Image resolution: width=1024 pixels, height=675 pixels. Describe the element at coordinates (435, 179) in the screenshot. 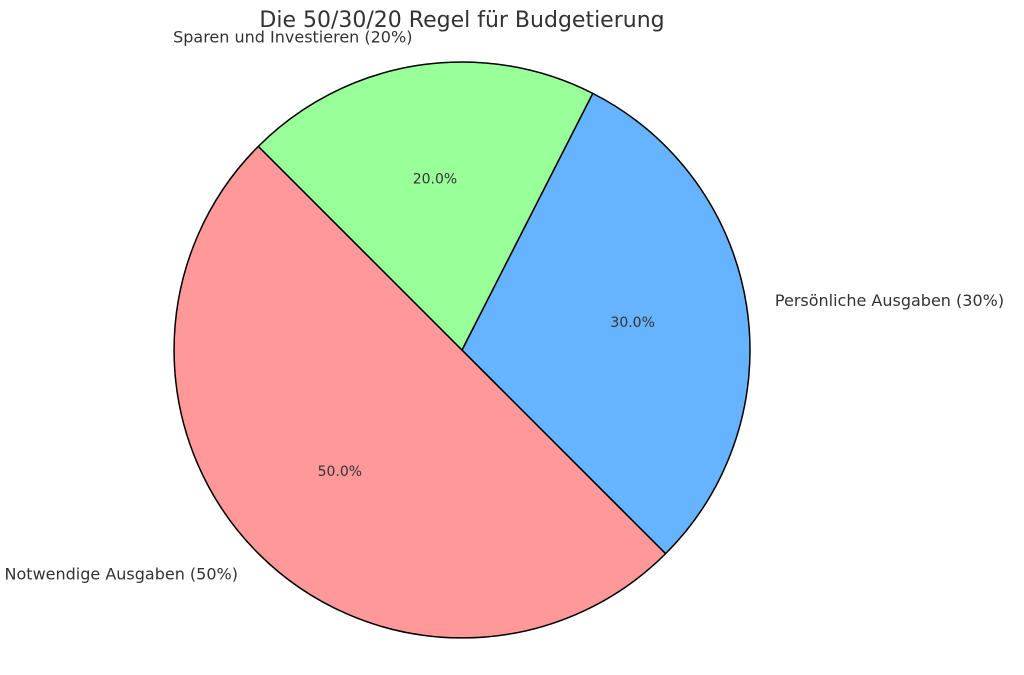

I see `percent-label-3: 20.0%` at that location.